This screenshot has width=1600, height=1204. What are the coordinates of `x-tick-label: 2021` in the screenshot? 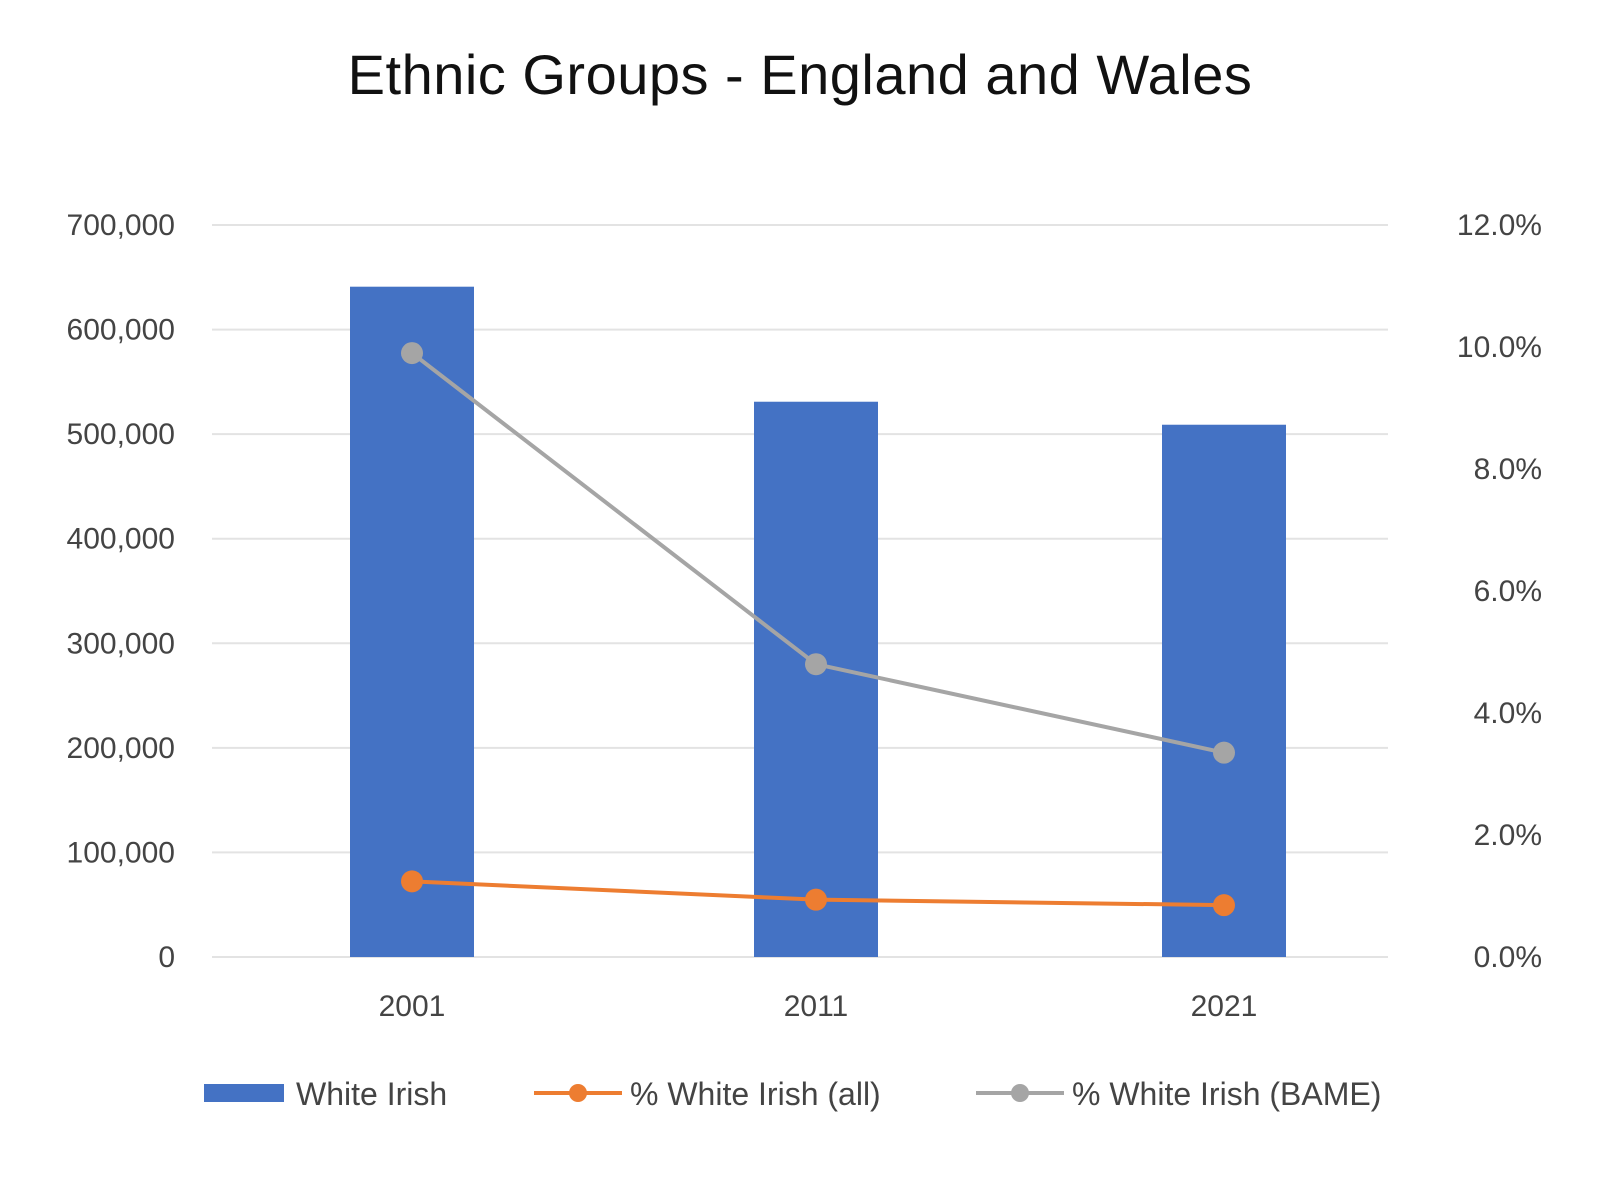 It's located at (1224, 1006).